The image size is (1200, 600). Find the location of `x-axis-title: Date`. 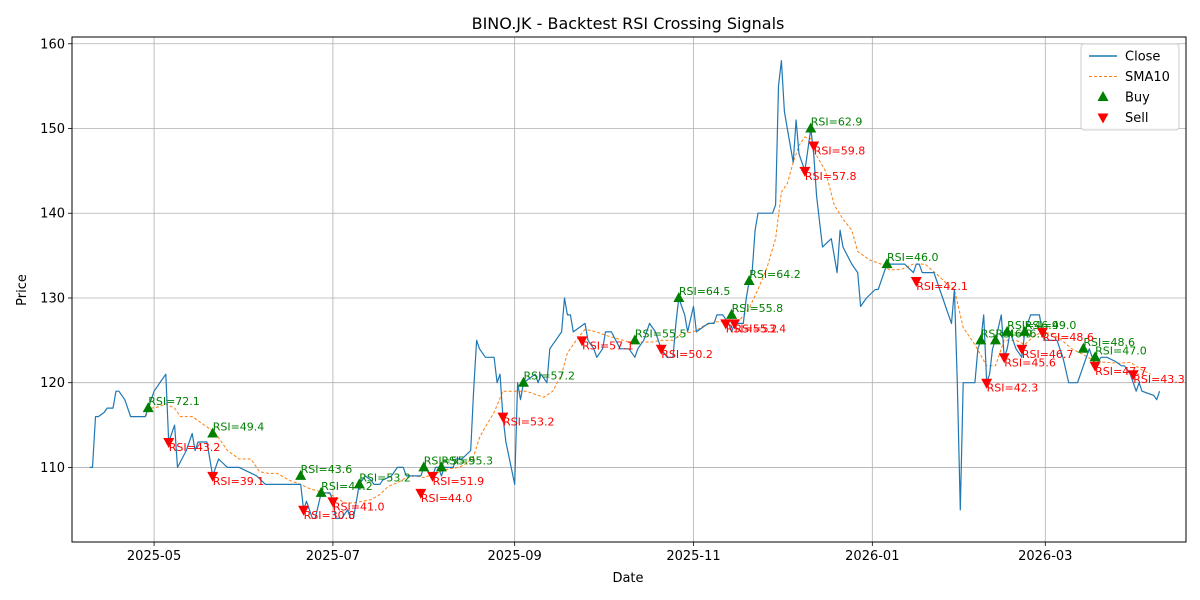

x-axis-title: Date is located at coordinates (627, 578).